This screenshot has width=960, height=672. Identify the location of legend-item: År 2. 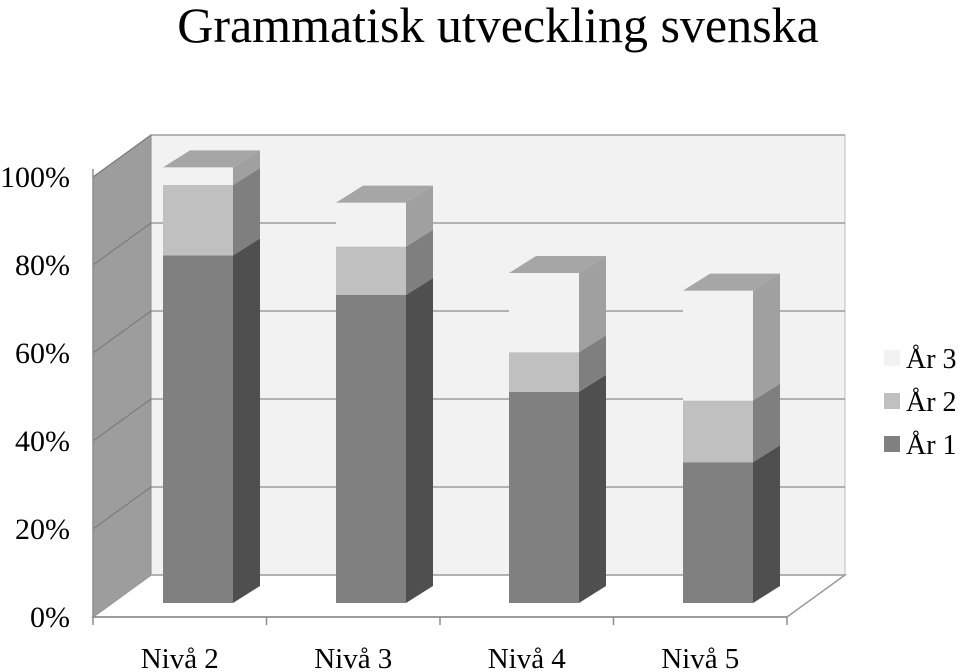
(920, 402).